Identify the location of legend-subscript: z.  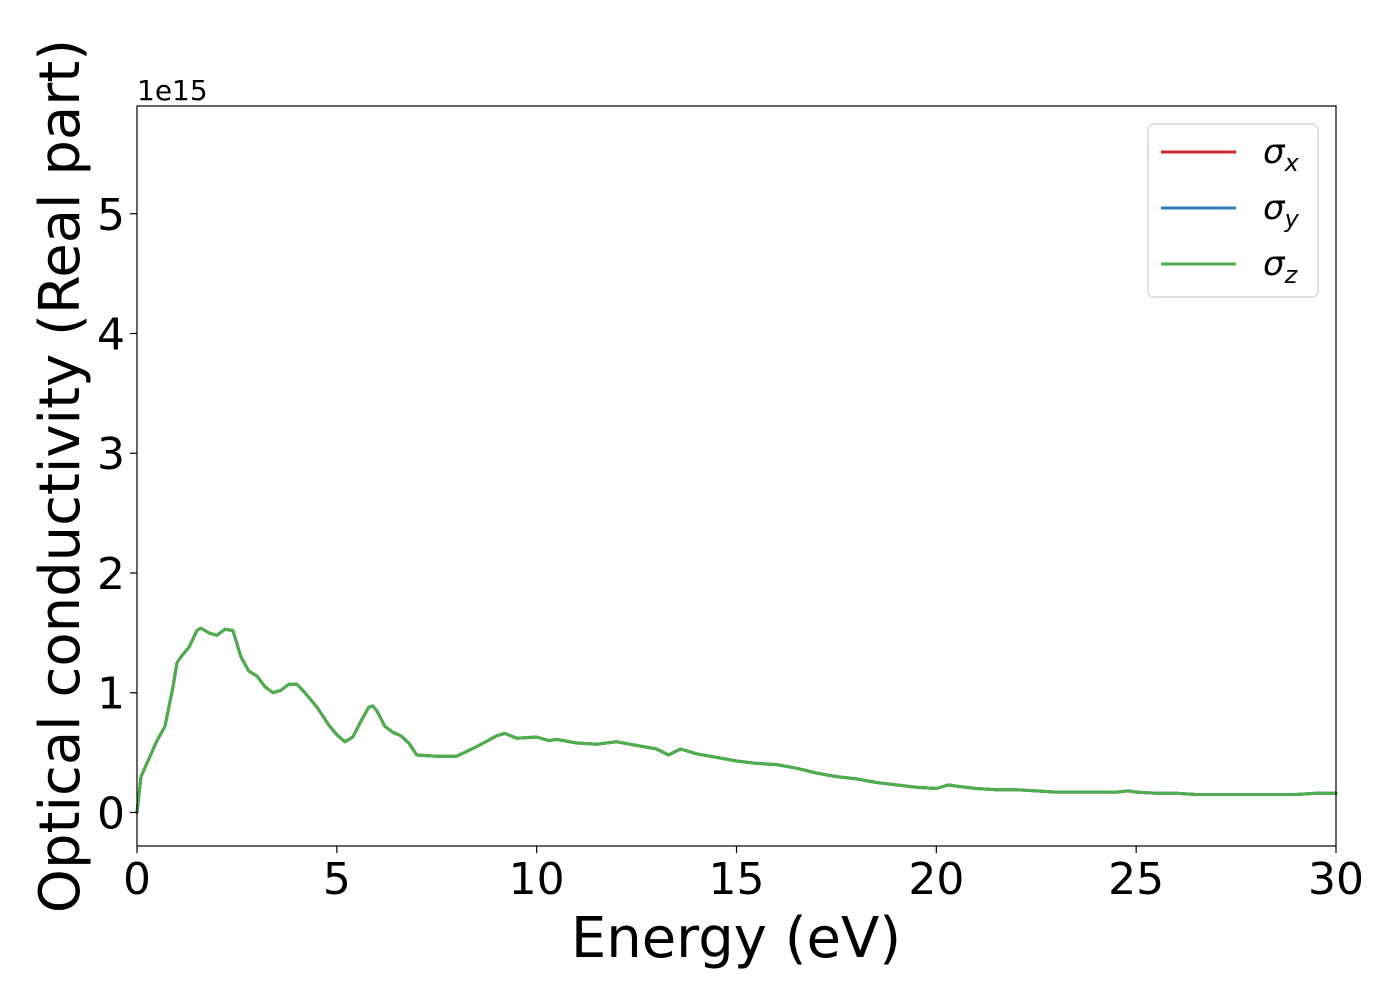
(1291, 275).